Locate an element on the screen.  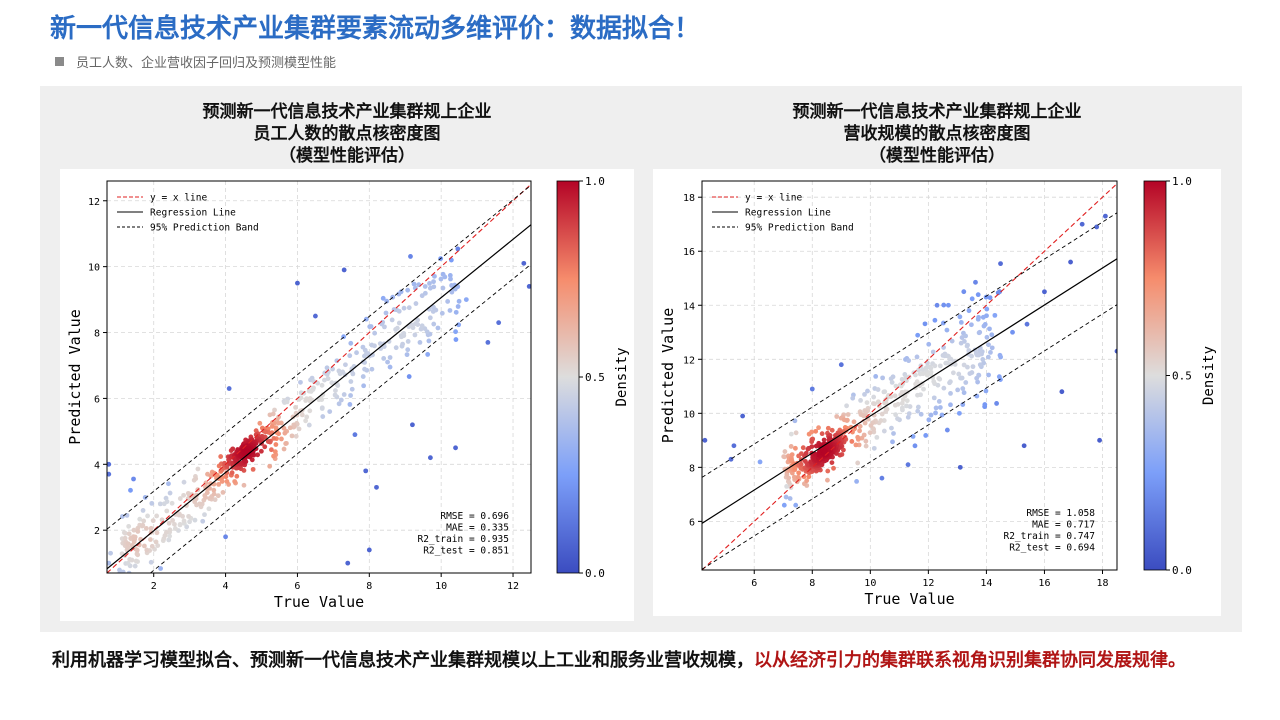
page-title: 新一代信息技术产业集群要素流动多维评价：数据拟合！ is located at coordinates (375, 29).